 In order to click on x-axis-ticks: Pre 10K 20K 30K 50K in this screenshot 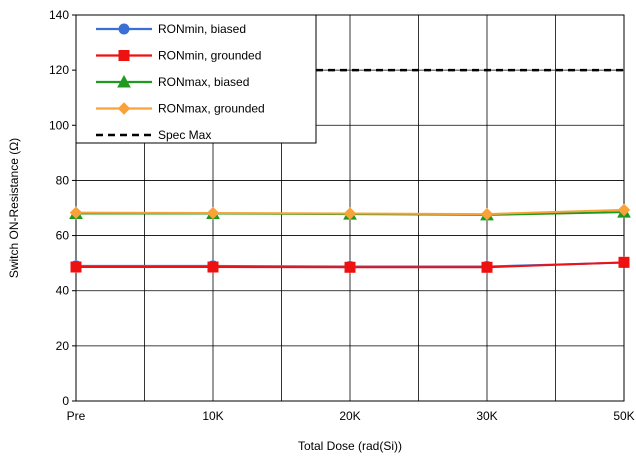, I will do `click(351, 416)`.